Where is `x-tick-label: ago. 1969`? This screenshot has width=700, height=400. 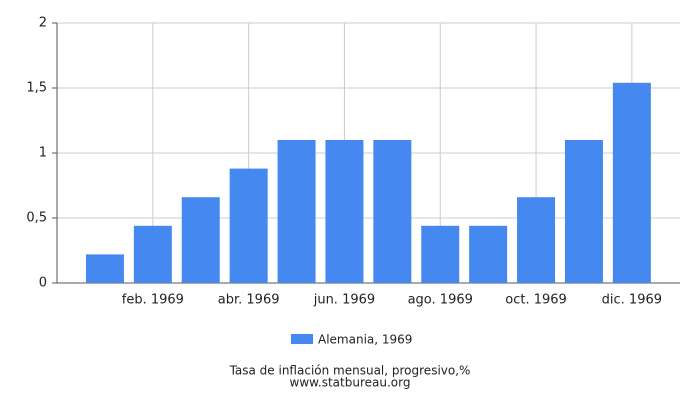
x-tick-label: ago. 1969 is located at coordinates (440, 300).